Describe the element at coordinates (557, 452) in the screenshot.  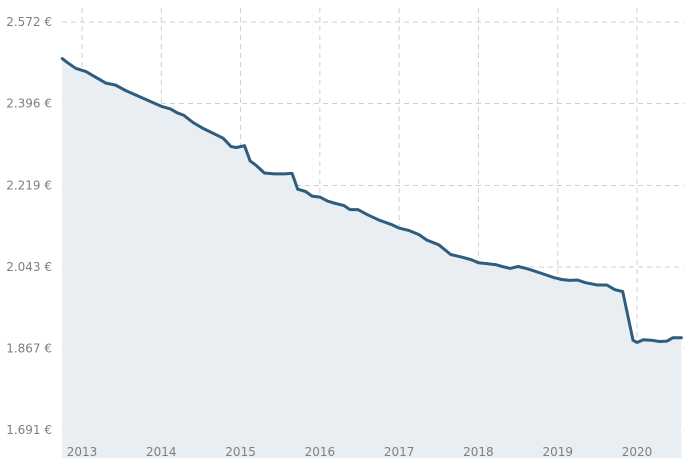
I see `x-tick-label: 2019` at that location.